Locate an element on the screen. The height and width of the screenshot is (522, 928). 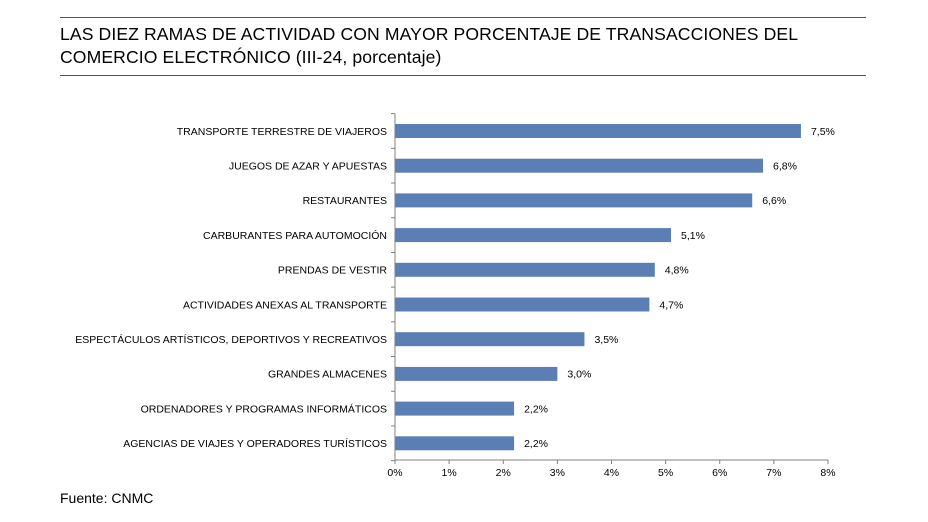
title-bottom-rule is located at coordinates (463, 75).